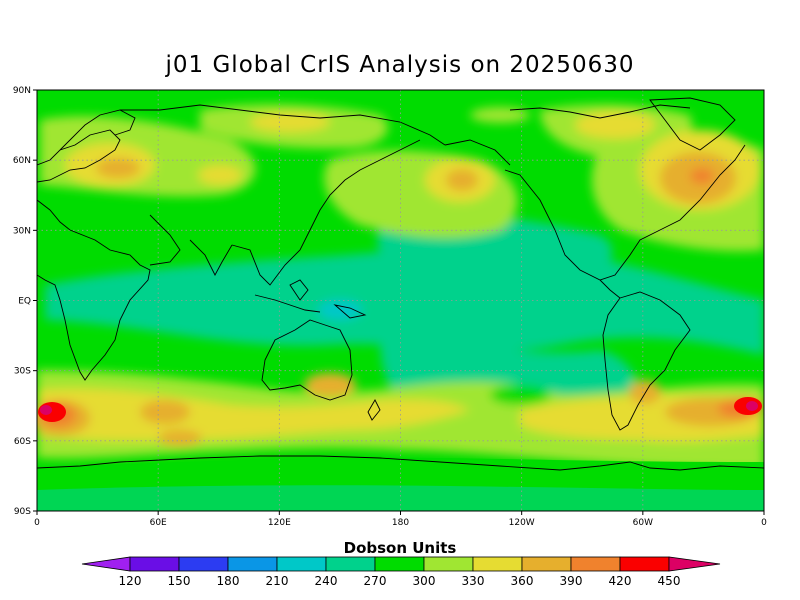 The height and width of the screenshot is (600, 800). What do you see at coordinates (94, 290) in the screenshot?
I see `africa-coast` at bounding box center [94, 290].